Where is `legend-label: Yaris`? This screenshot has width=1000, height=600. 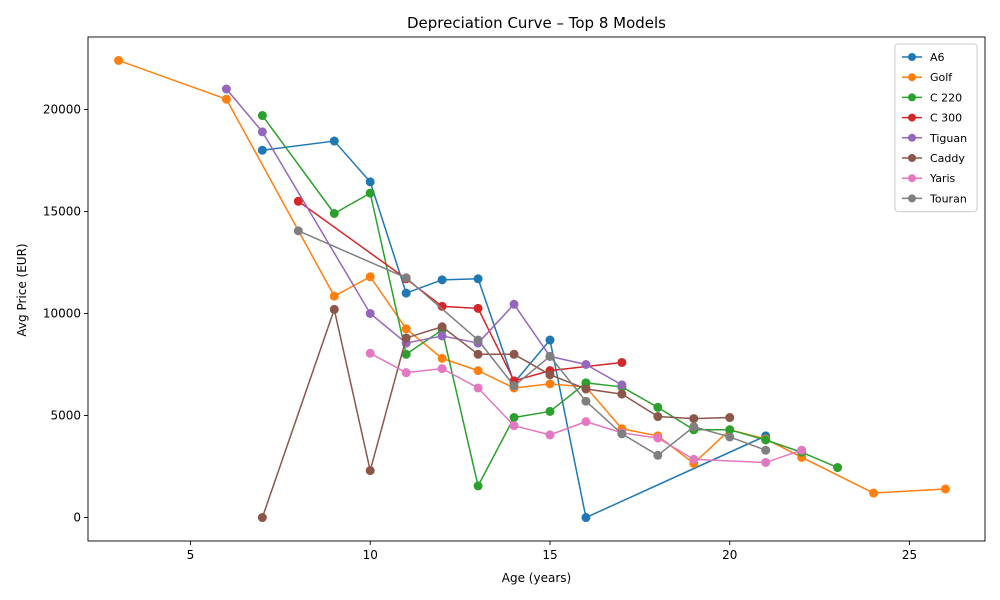 legend-label: Yaris is located at coordinates (942, 178).